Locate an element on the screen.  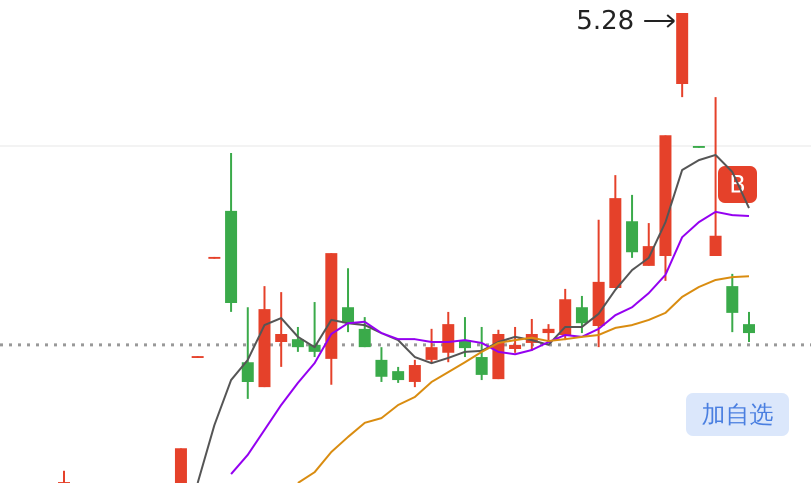
annotation: 加自选 is located at coordinates (738, 414).